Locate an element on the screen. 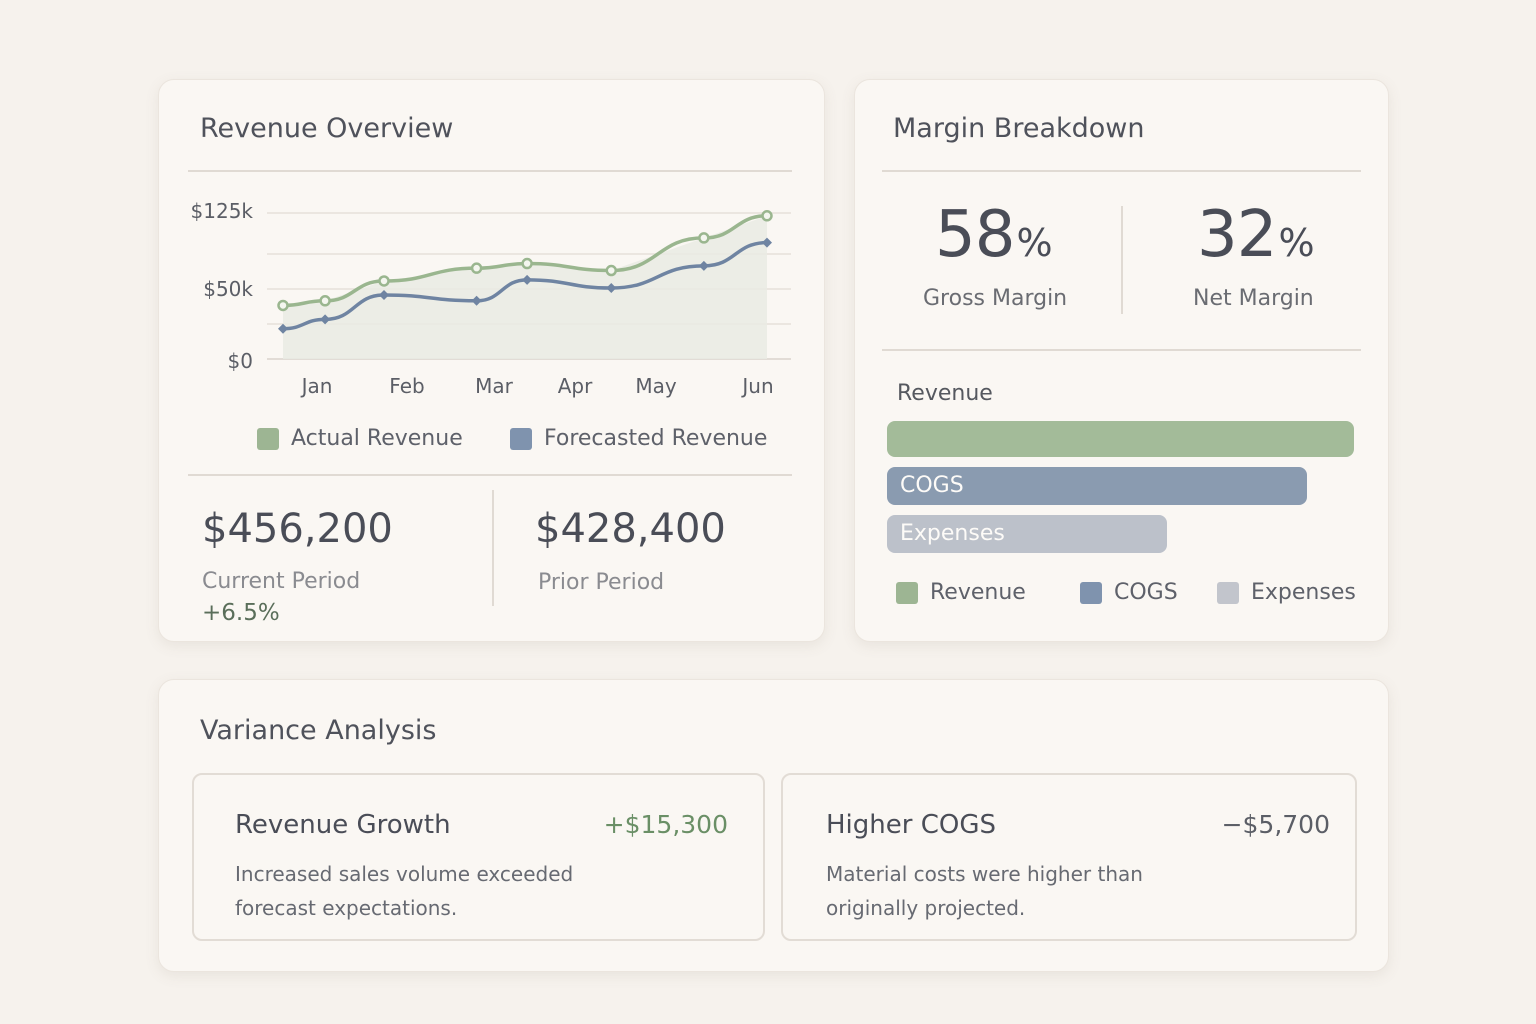 The height and width of the screenshot is (1024, 1536). revenue-line-chart: $125k $50k $0 Jan Feb Mar Apr May Jun is located at coordinates (491, 298).